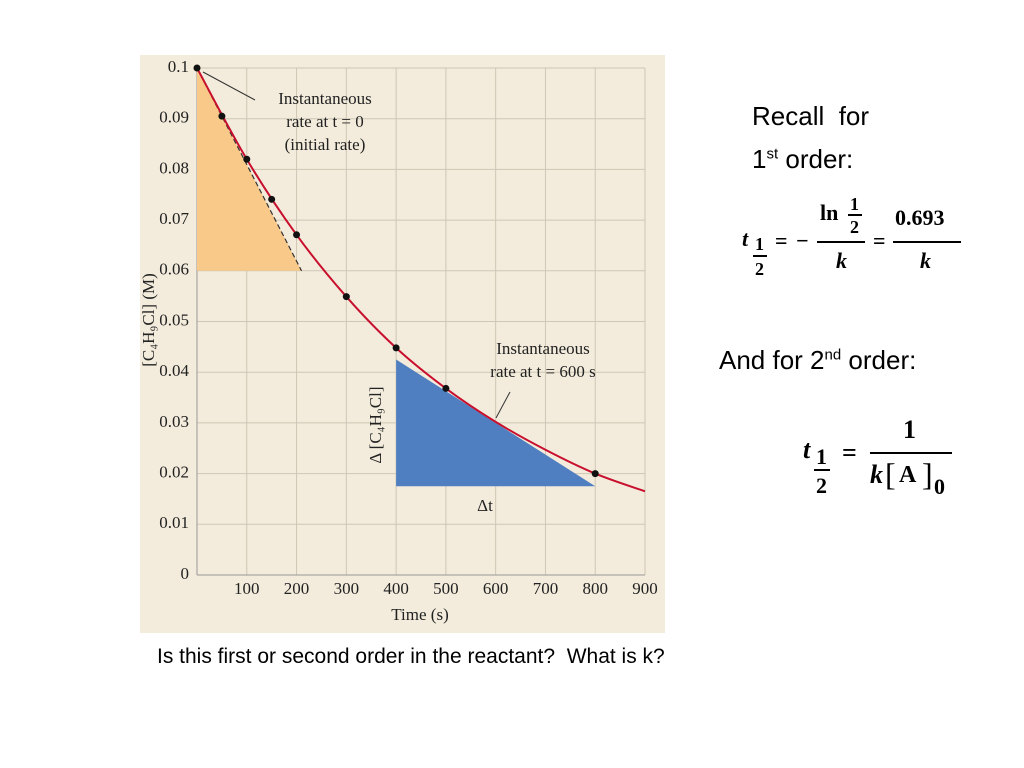  Describe the element at coordinates (174, 421) in the screenshot. I see `y-tick-label: 0.03` at that location.